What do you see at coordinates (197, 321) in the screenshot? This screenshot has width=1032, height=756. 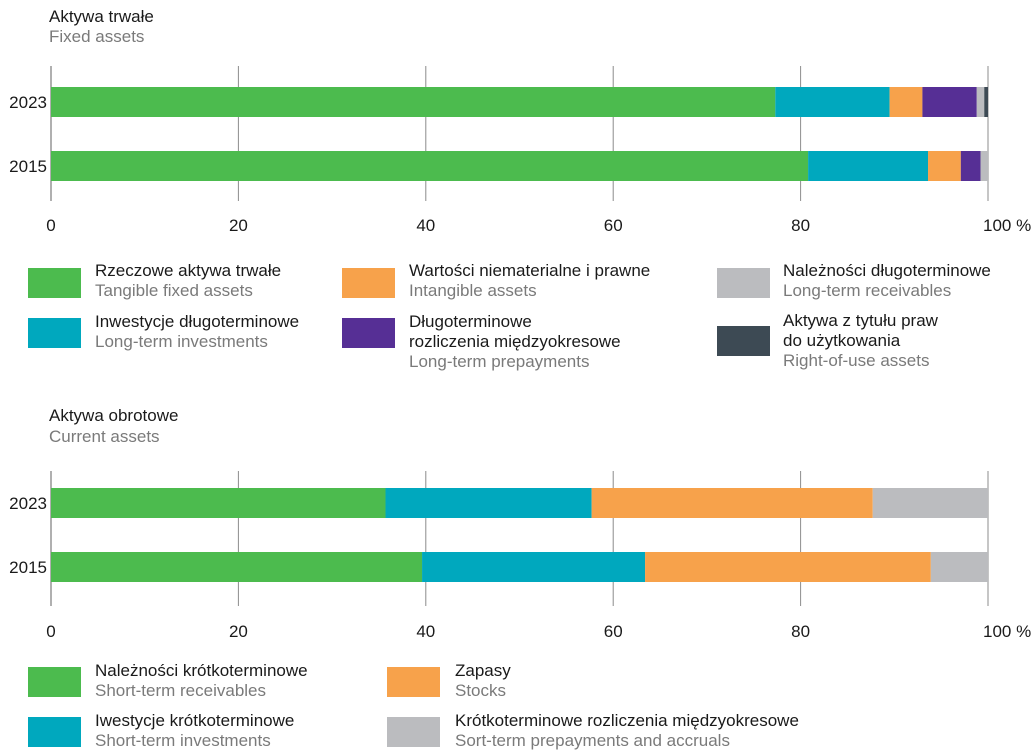 I see `legend-label-pl: Inwestycje długoterminowe` at bounding box center [197, 321].